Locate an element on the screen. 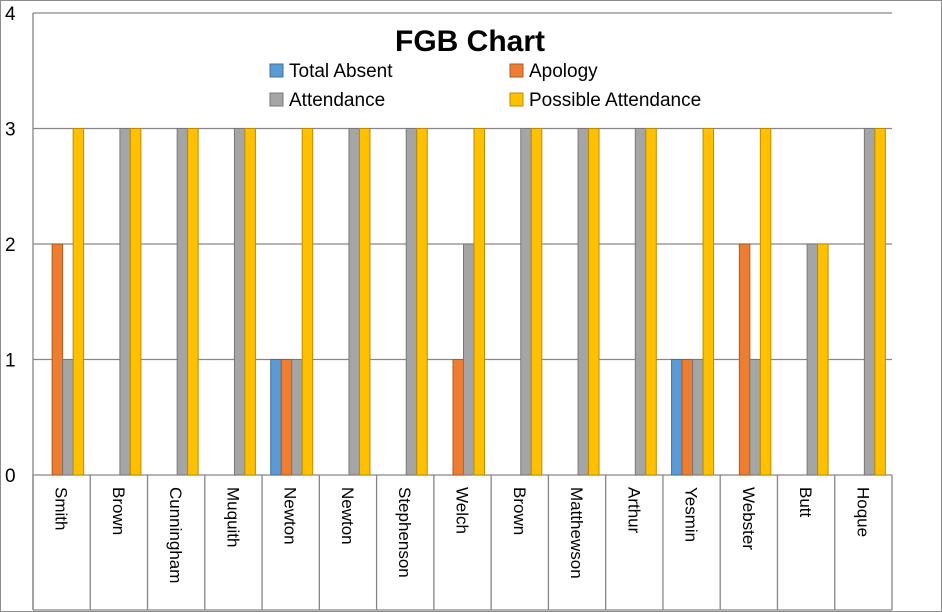  x-tick-label: Butt is located at coordinates (805, 502).